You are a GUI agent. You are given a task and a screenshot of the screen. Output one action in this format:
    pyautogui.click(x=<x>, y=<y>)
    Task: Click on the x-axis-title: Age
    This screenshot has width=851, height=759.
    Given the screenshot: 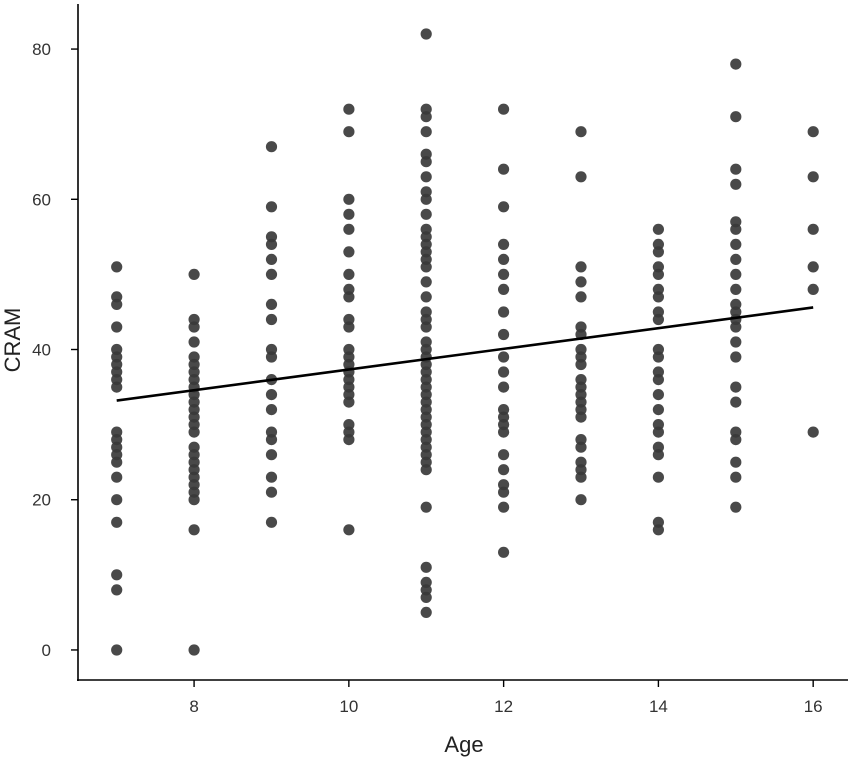 What is the action you would take?
    pyautogui.click(x=463, y=744)
    